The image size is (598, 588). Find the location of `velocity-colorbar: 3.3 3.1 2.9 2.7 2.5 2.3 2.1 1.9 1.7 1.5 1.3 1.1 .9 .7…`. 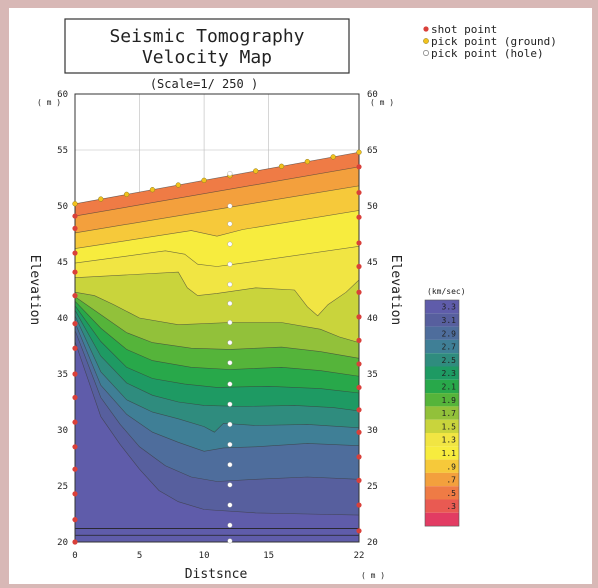

velocity-colorbar: 3.3 3.1 2.9 2.7 2.5 2.3 2.1 1.9 1.7 1.5 1.3 1.1 .9 .7… is located at coordinates (442, 413).